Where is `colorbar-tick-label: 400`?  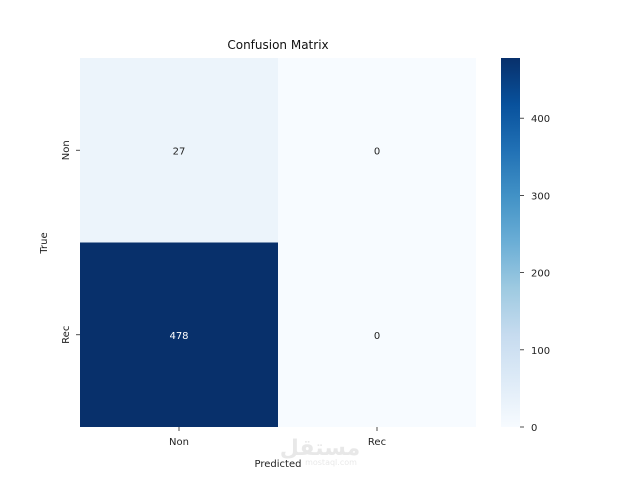
colorbar-tick-label: 400 is located at coordinates (540, 119).